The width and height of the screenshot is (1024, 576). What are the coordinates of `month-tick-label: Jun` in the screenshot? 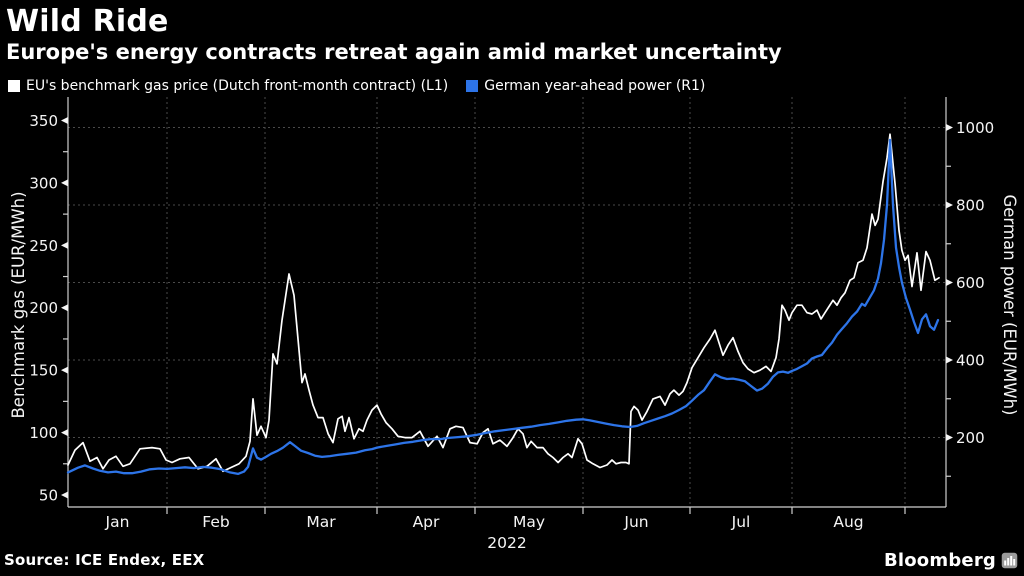 It's located at (635, 522).